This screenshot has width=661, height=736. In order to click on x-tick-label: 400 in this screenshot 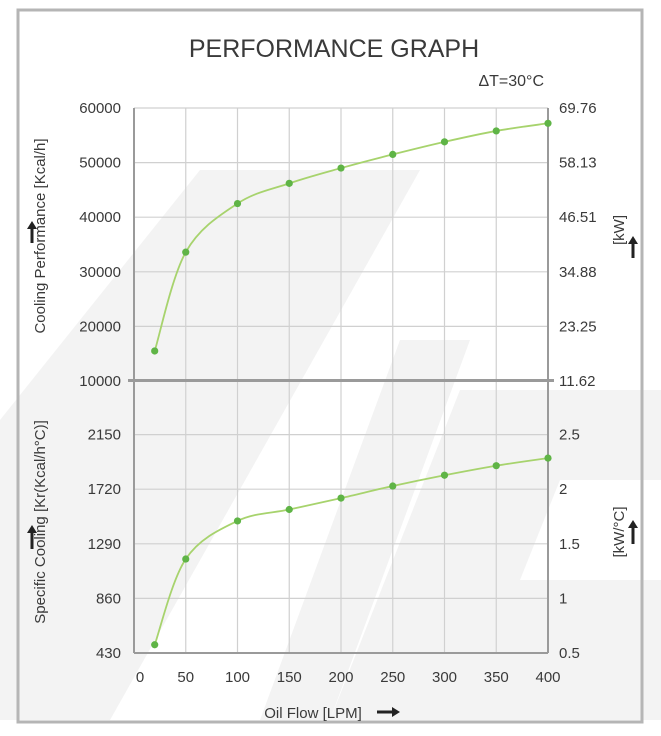, I will do `click(547, 677)`.